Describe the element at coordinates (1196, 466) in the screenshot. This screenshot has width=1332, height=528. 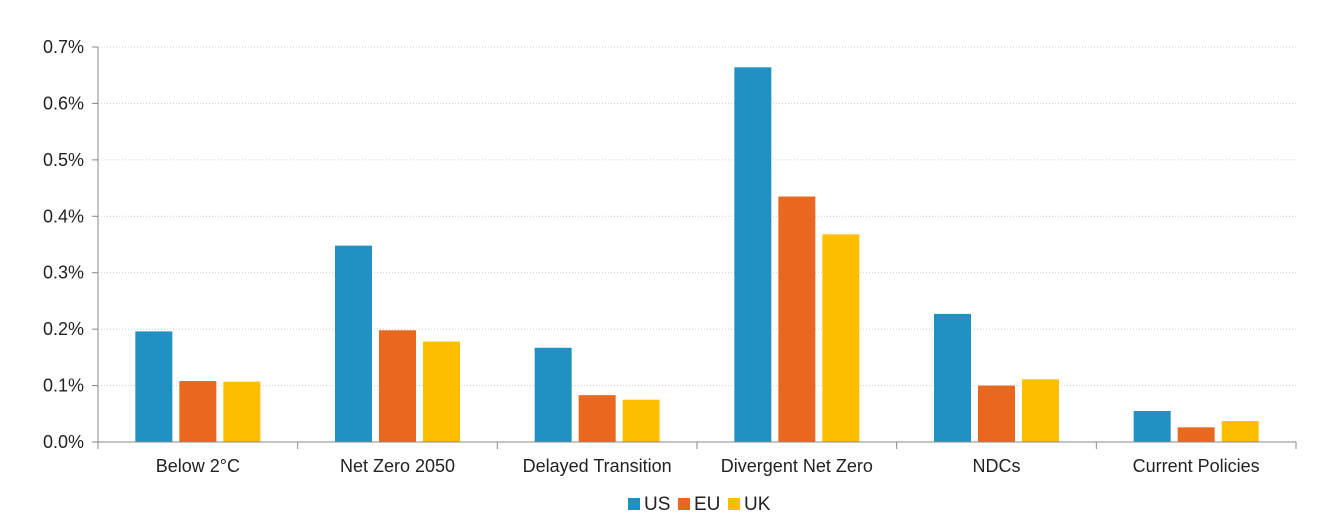
I see `x-tick-label: Current Policies` at that location.